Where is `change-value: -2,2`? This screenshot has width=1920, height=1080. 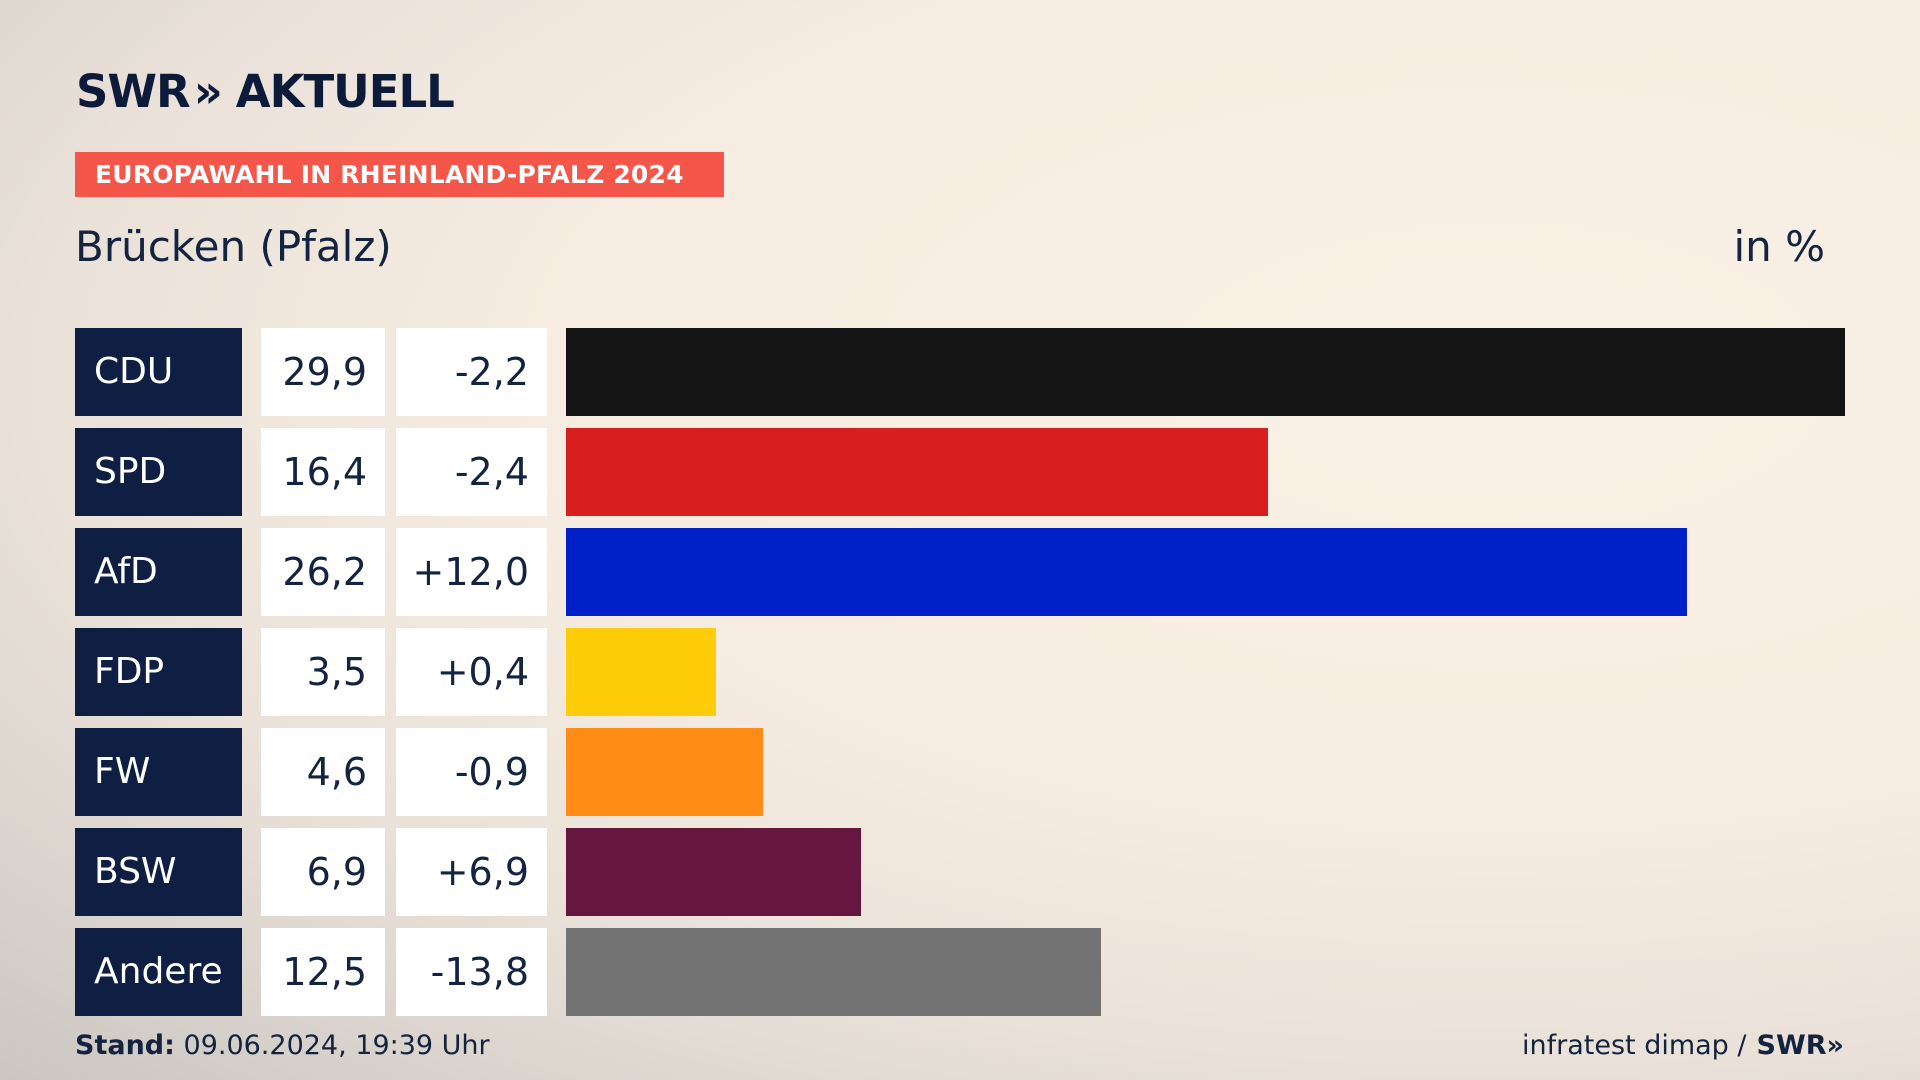
change-value: -2,2 is located at coordinates (471, 372).